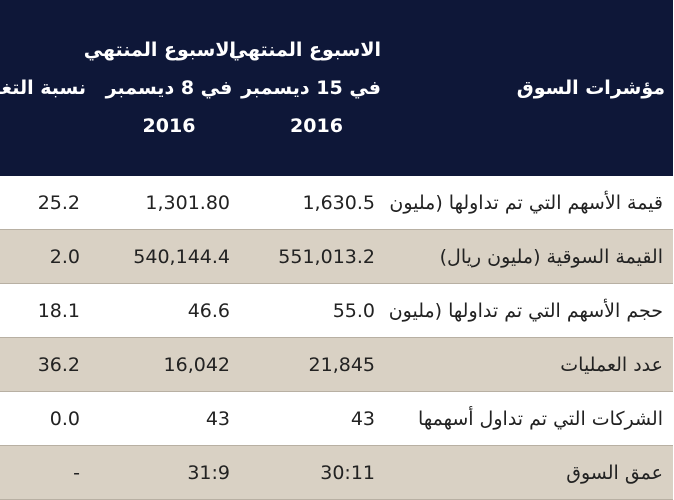 This screenshot has width=674, height=500. Describe the element at coordinates (170, 310) in the screenshot. I see `value-cell: 46.6` at that location.